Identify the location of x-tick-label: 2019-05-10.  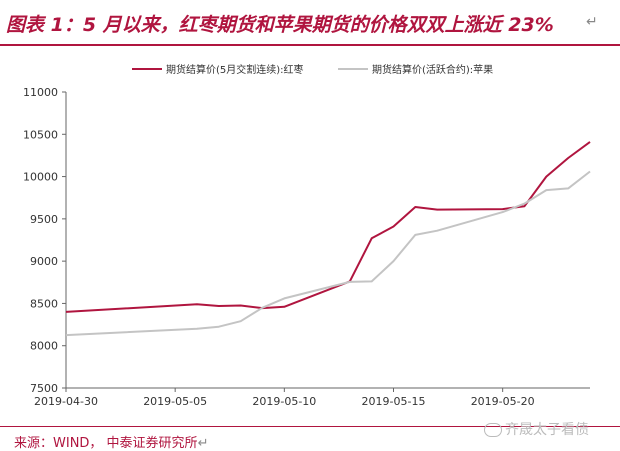
(284, 401).